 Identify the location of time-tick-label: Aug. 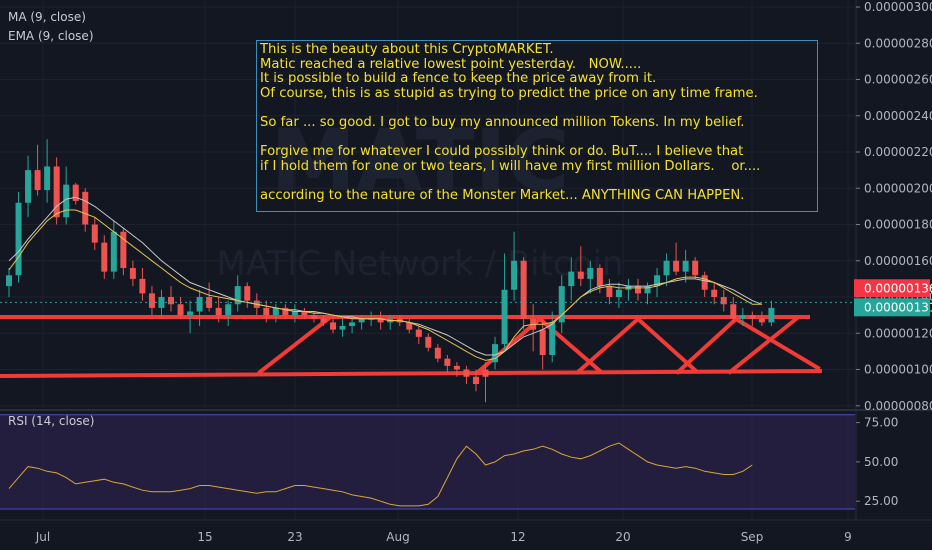
(397, 537).